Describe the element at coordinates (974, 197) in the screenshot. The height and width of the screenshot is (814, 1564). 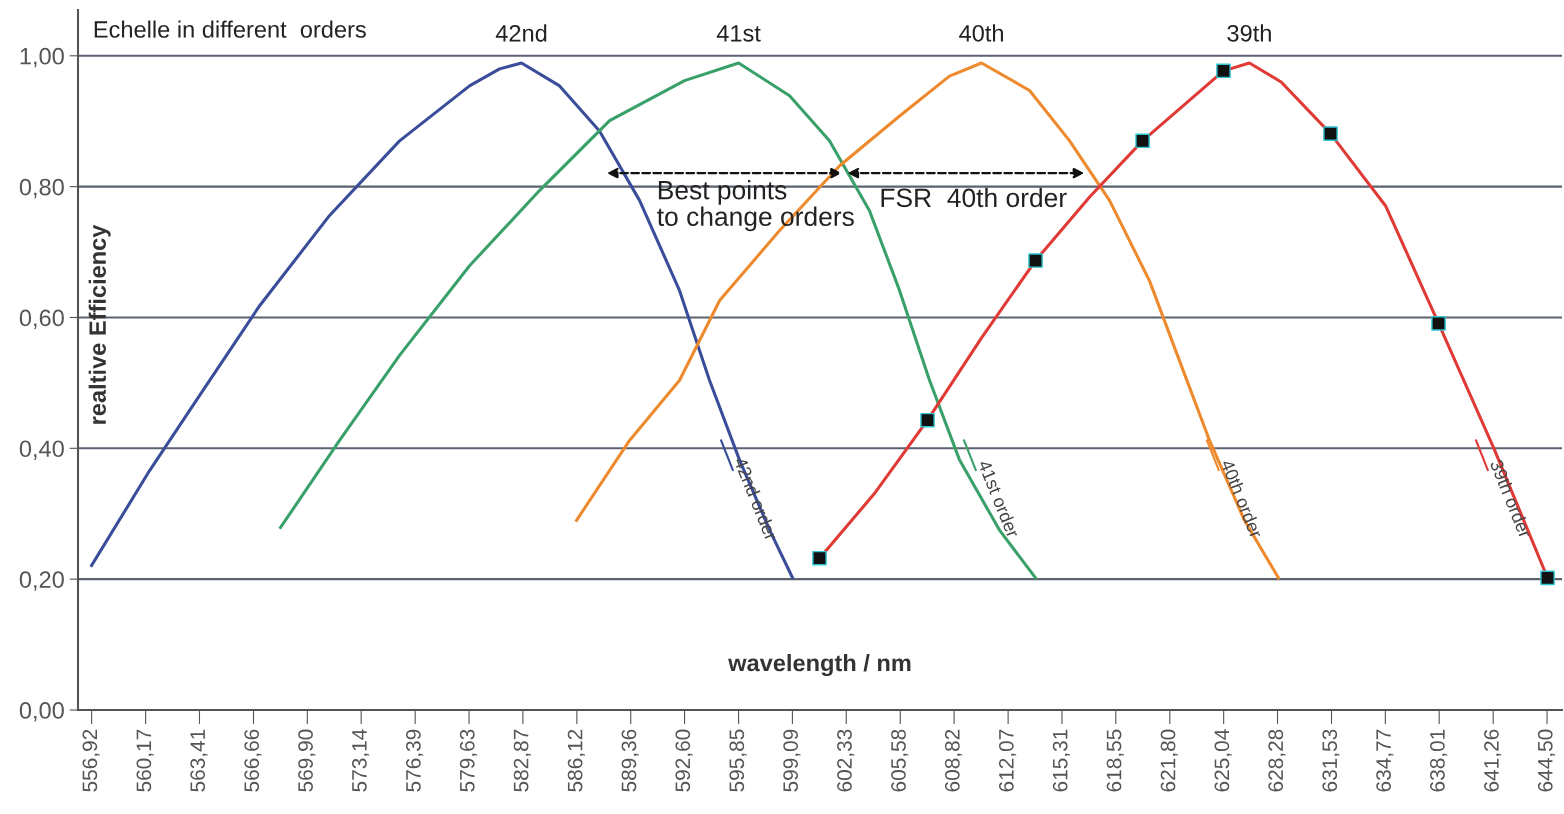
I see `annotation: FSR 40th order` at that location.